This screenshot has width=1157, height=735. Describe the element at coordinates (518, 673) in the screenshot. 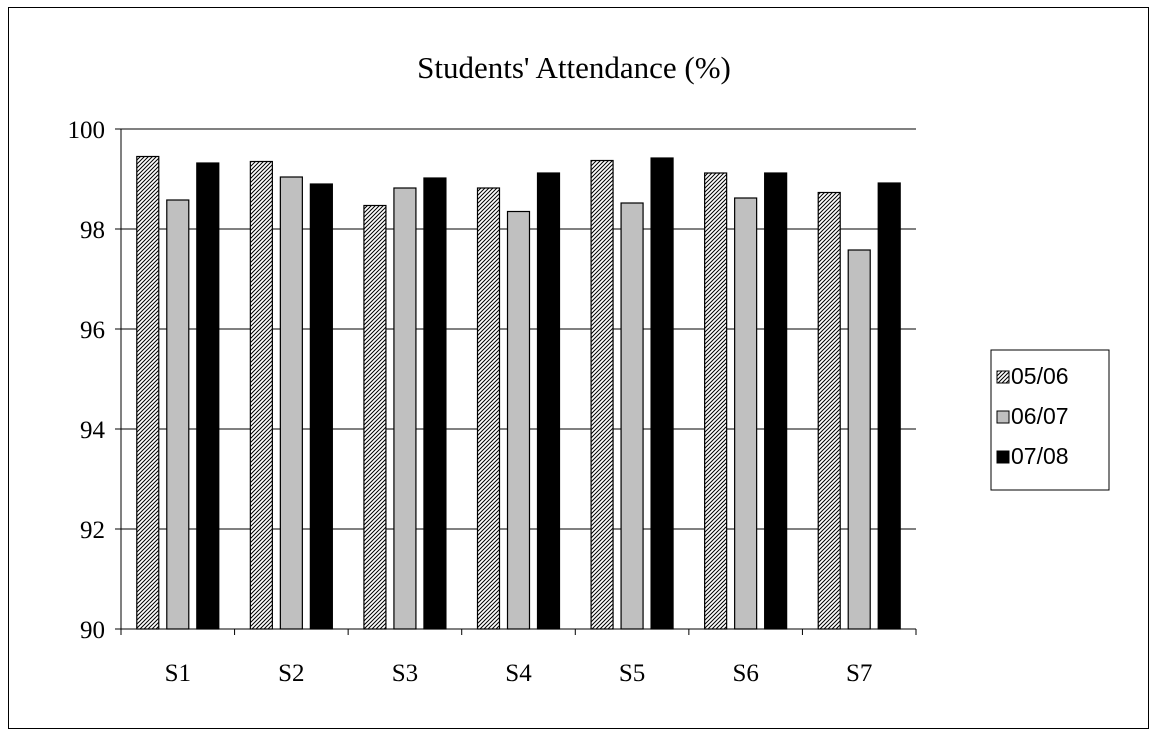

I see `x-tick-label: S4` at that location.